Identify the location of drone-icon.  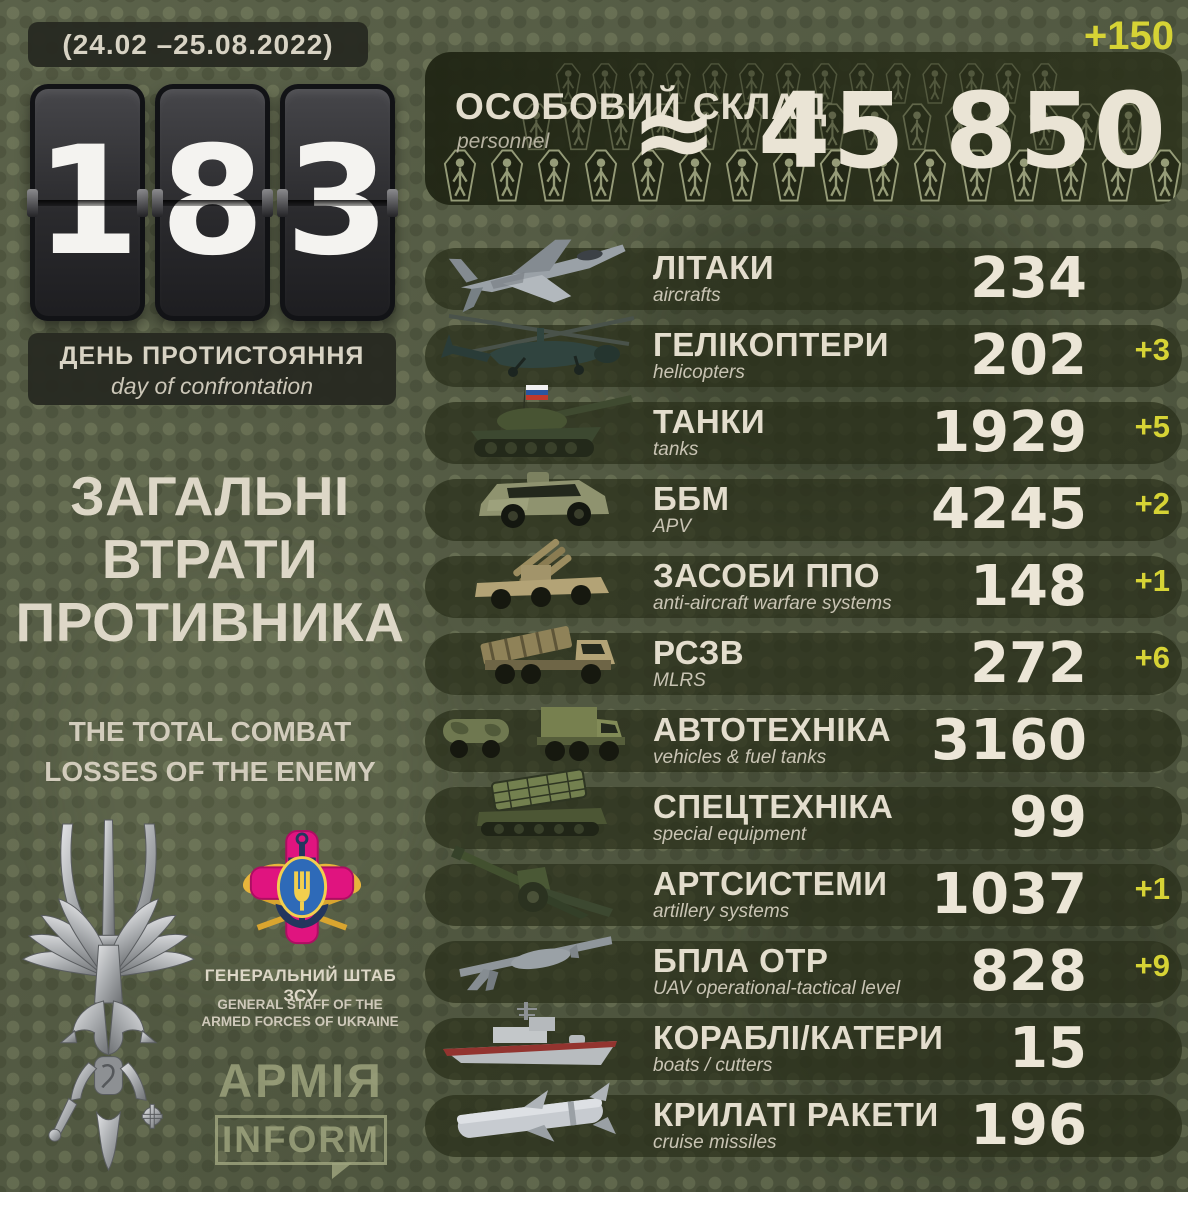
(534, 961).